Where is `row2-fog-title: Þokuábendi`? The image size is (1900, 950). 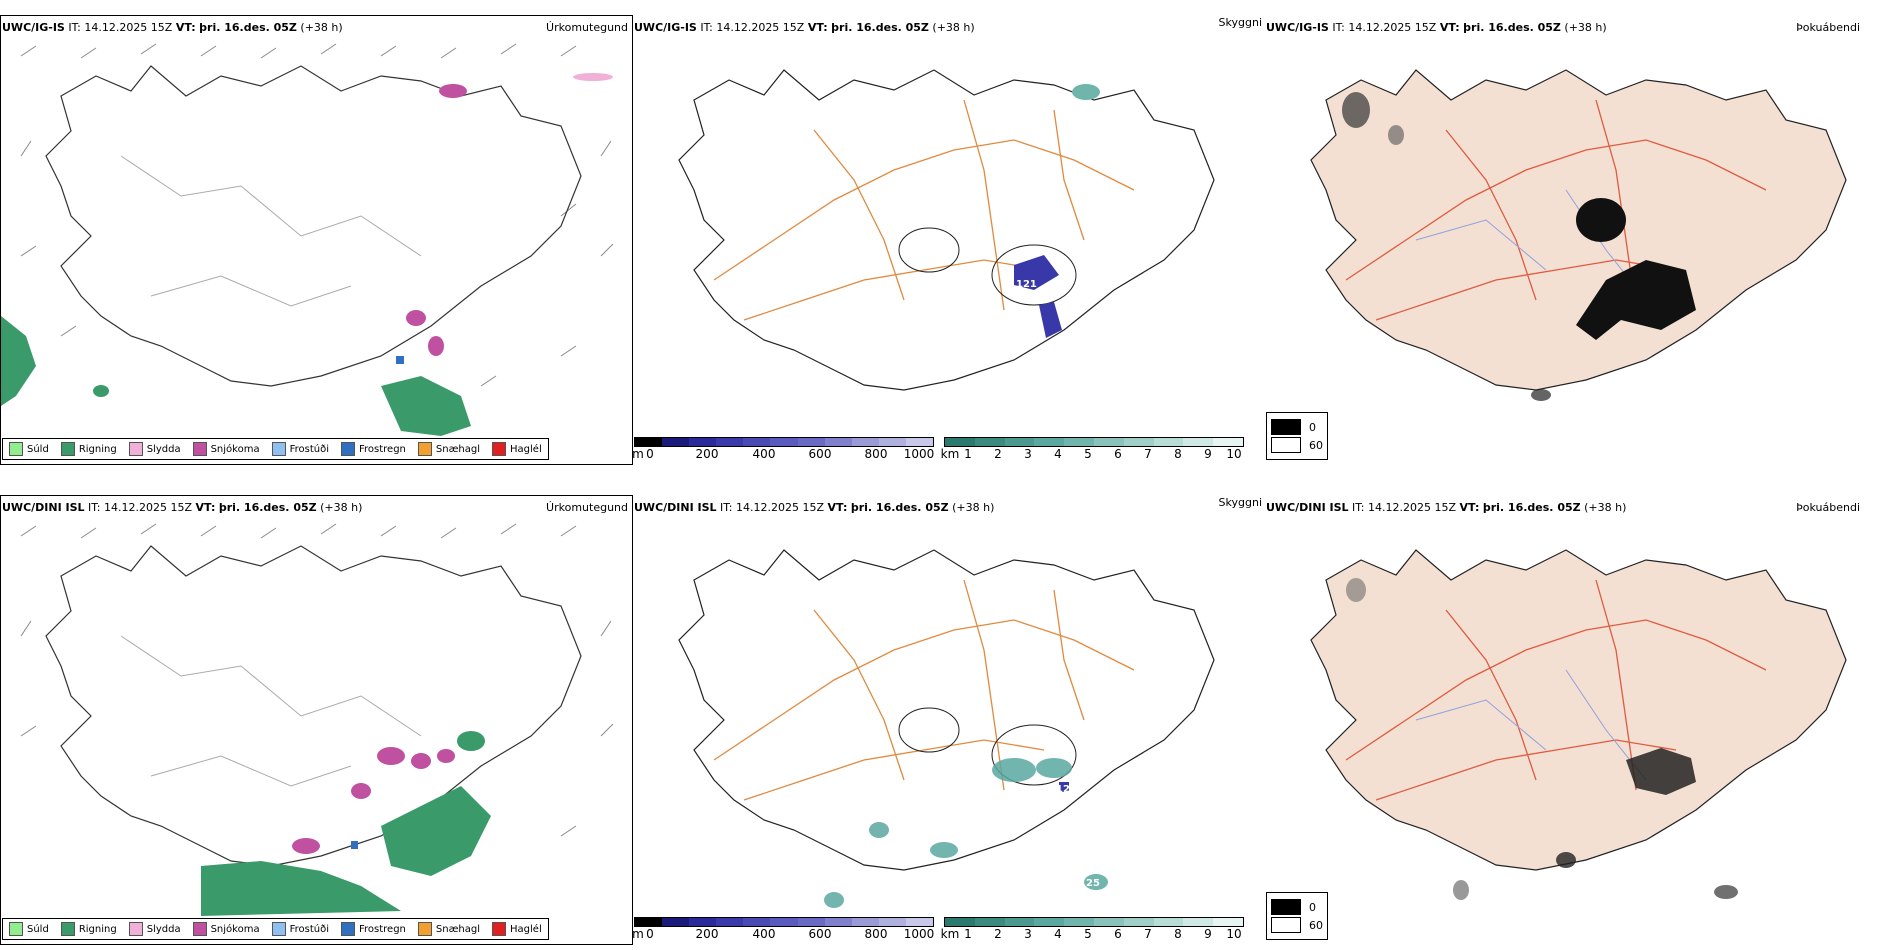 row2-fog-title: Þokuábendi is located at coordinates (1828, 507).